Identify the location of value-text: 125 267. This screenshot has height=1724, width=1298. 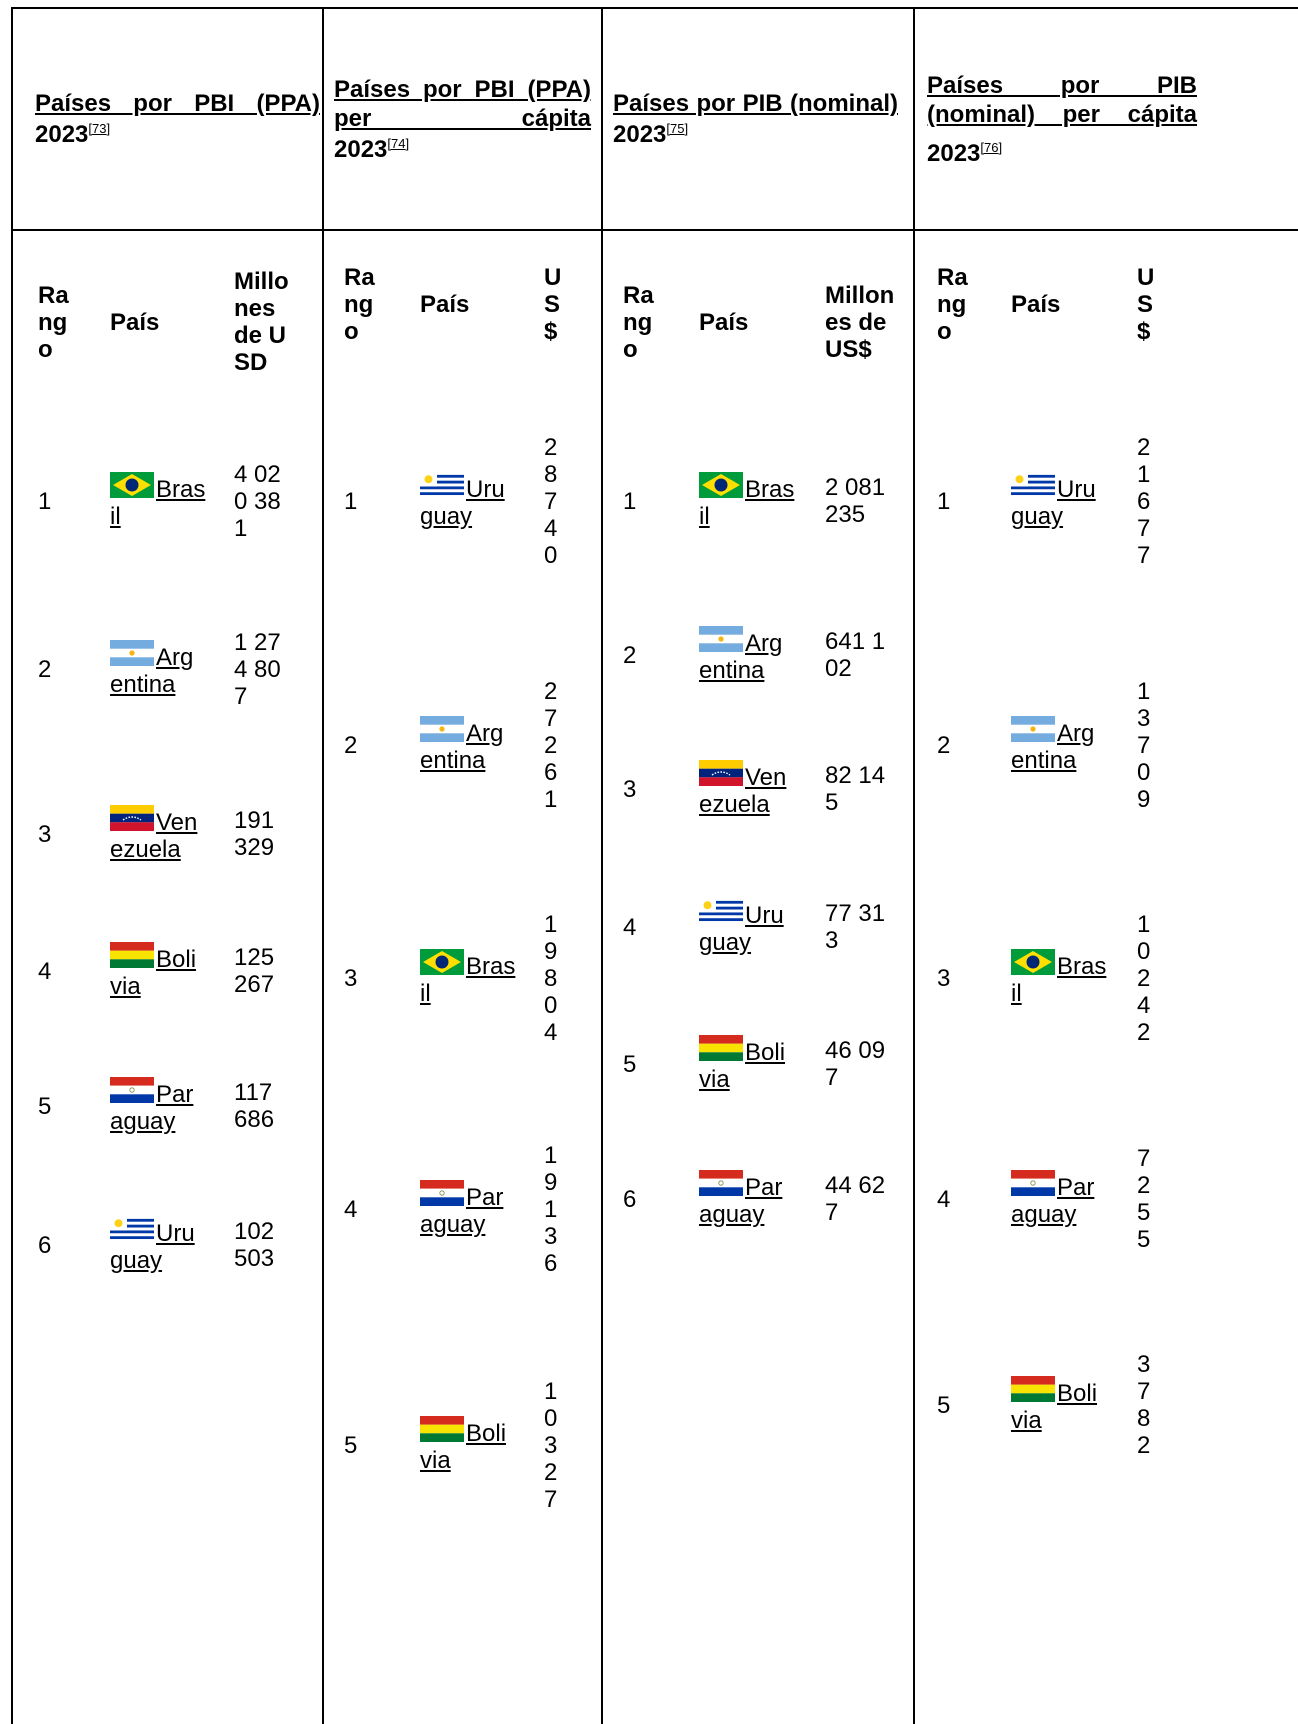
(254, 971).